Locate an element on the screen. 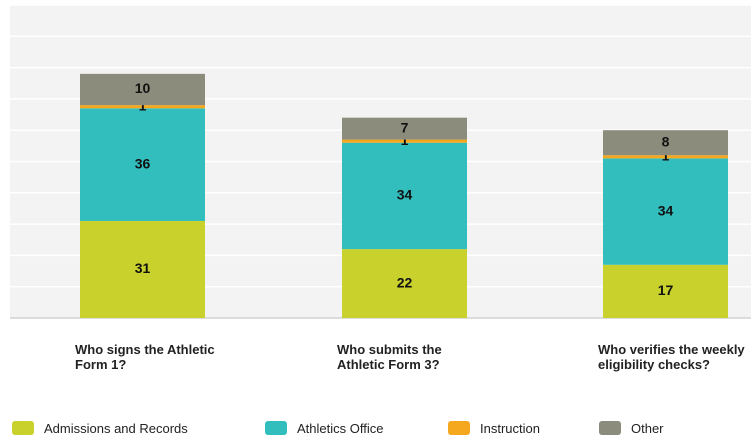  data-label: 8 is located at coordinates (666, 141).